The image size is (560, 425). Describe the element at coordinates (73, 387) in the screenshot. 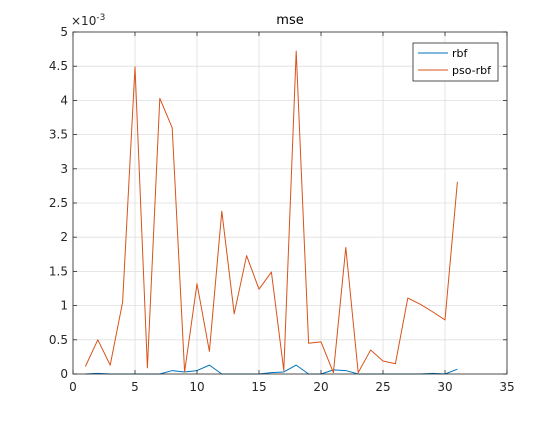

I see `x-tick-label: 0` at that location.